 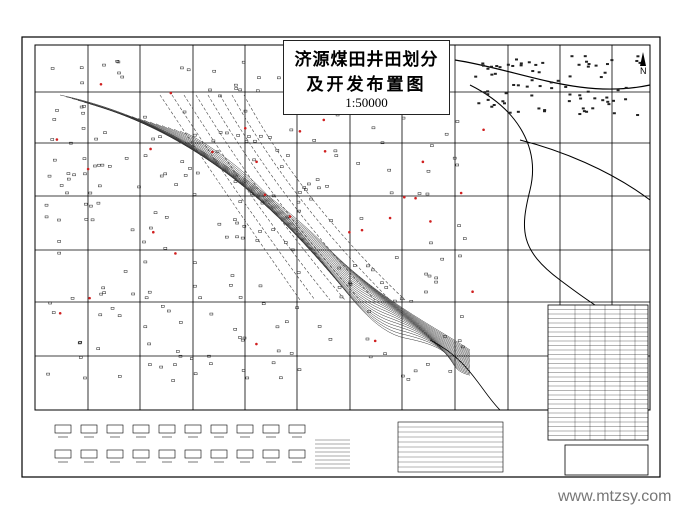 I want to click on map-title-line2: 及开发布置图, so click(x=366, y=85).